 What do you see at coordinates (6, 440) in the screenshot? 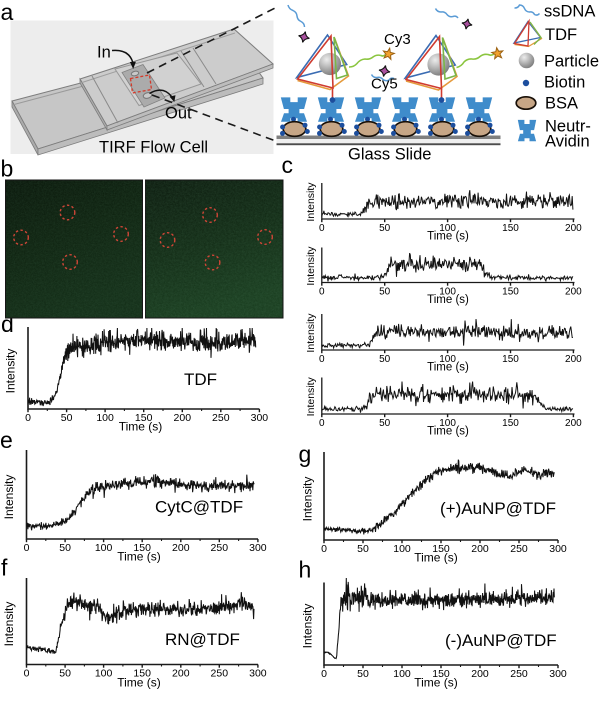
I see `svg-text: e` at bounding box center [6, 440].